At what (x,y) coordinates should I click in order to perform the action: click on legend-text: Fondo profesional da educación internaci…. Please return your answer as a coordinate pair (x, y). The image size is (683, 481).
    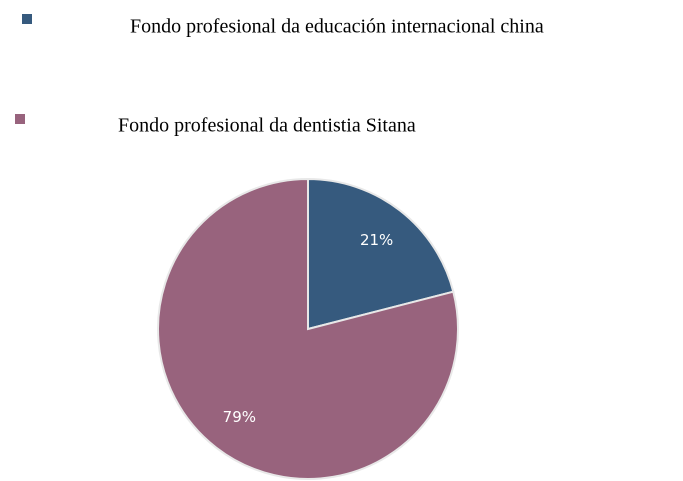
    Looking at the image, I should click on (337, 27).